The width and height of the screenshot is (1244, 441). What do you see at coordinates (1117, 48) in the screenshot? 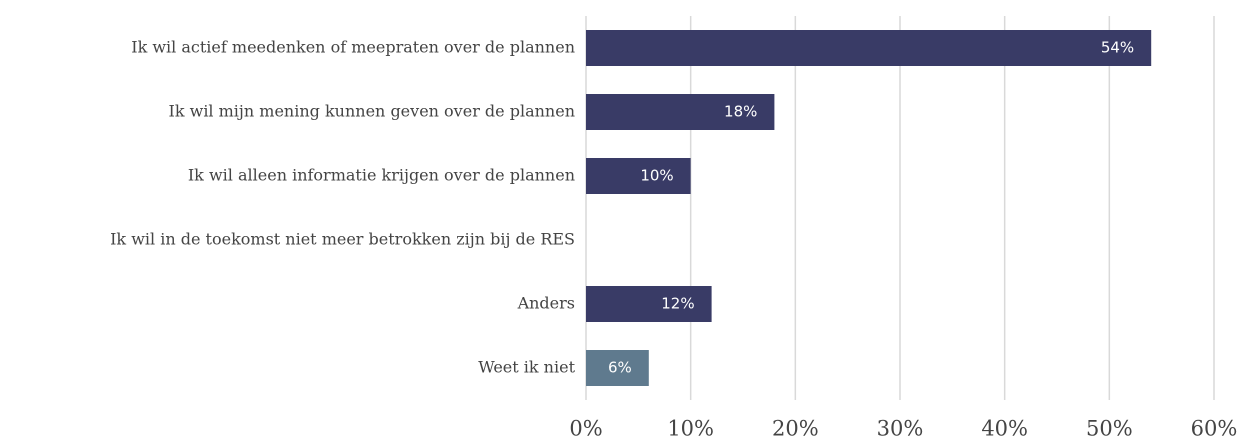
I see `value-label: 54%` at bounding box center [1117, 48].